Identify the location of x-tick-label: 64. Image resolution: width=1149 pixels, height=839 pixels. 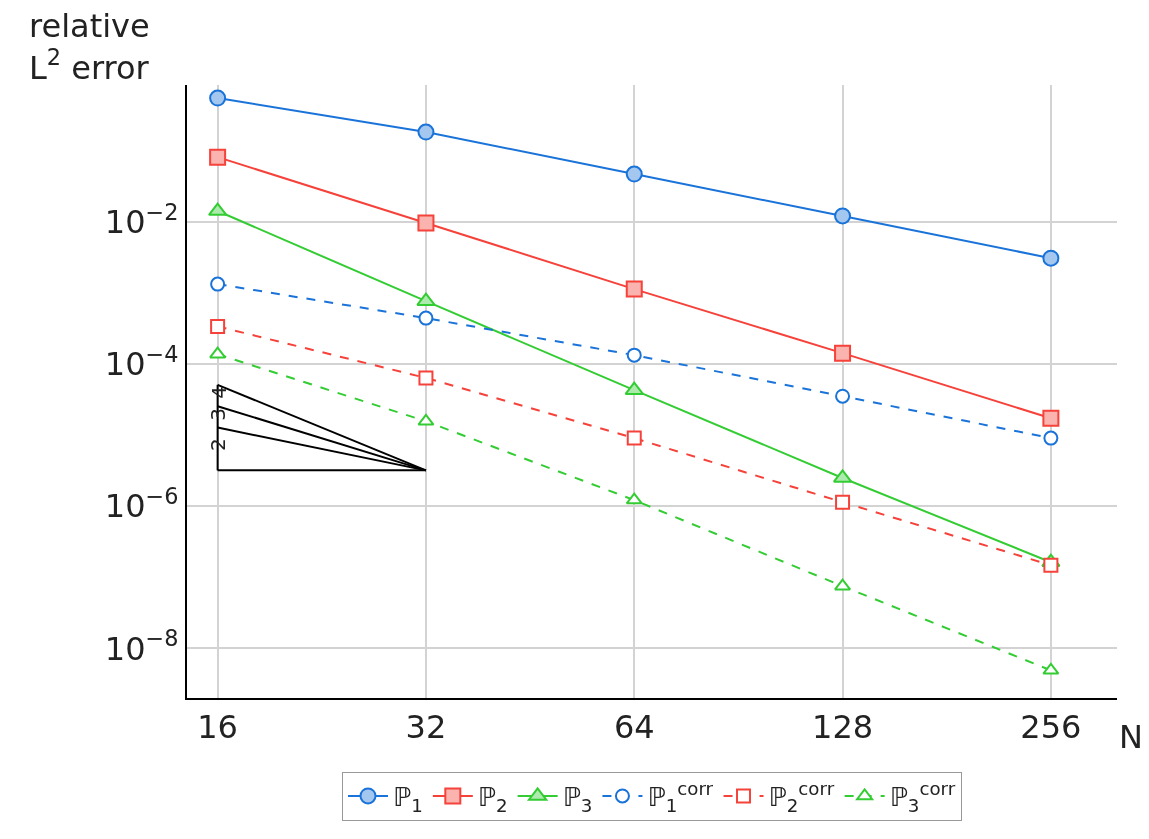
(634, 727).